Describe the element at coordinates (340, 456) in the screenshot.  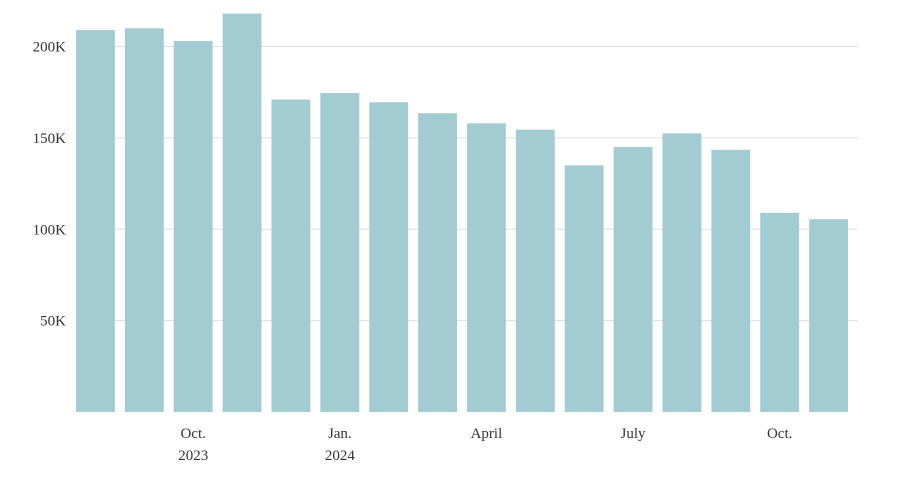
I see `x-tick-year-label: 2024` at that location.